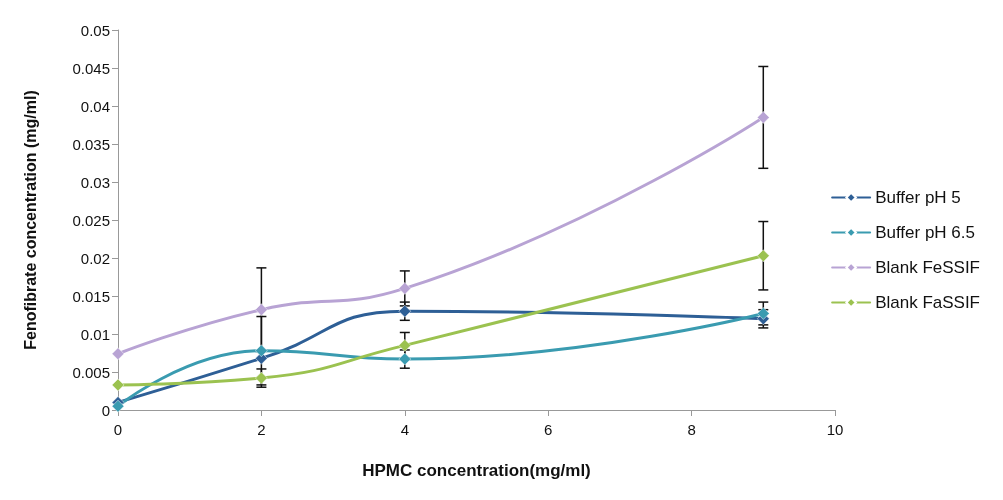  I want to click on x-tick-label: 2, so click(261, 429).